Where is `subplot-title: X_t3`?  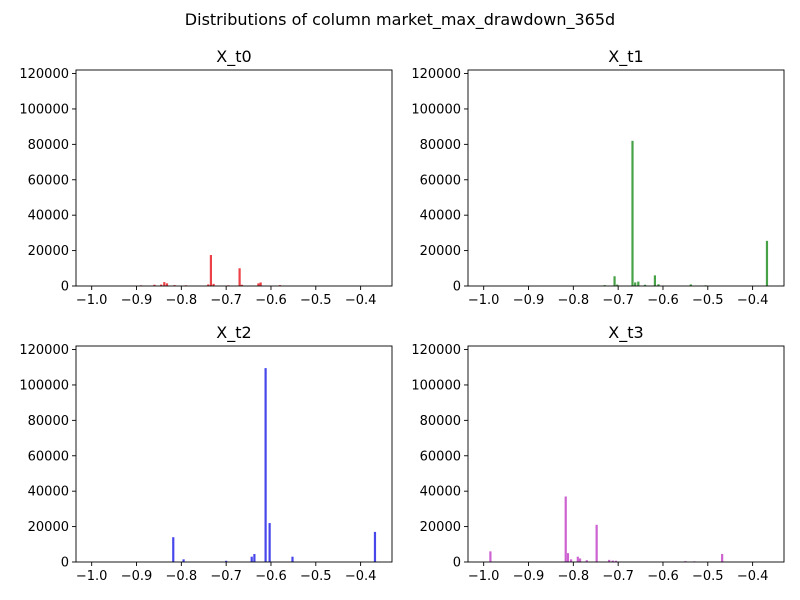 subplot-title: X_t3 is located at coordinates (625, 333).